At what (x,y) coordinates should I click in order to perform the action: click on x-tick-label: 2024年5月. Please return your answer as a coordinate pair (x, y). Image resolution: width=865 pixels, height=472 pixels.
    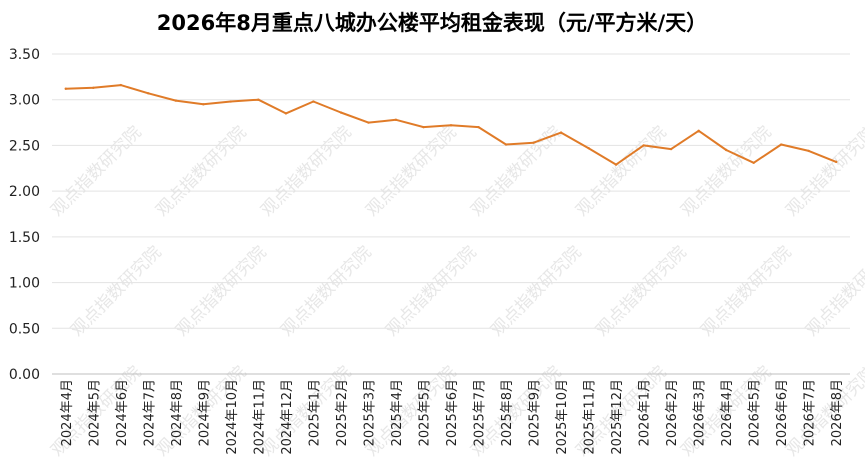
    Looking at the image, I should click on (94, 412).